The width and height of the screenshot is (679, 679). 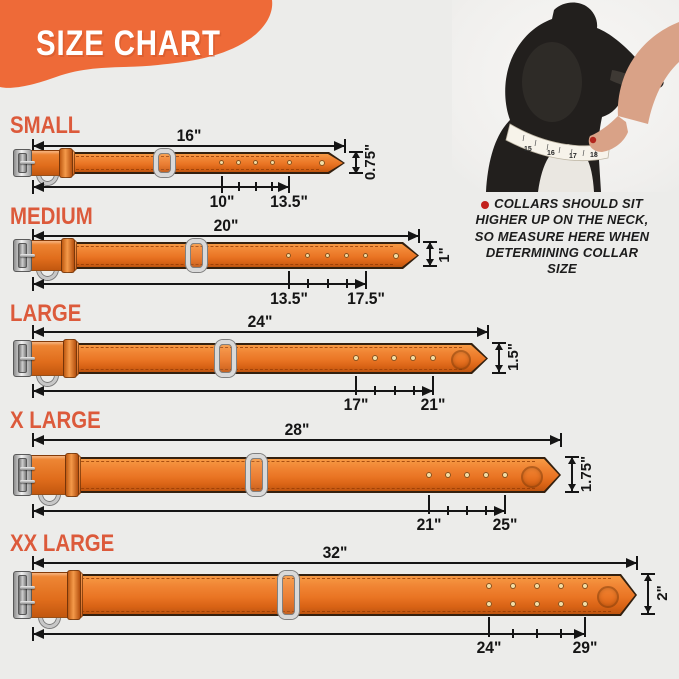 What do you see at coordinates (608, 597) in the screenshot?
I see `embossed-logo` at bounding box center [608, 597].